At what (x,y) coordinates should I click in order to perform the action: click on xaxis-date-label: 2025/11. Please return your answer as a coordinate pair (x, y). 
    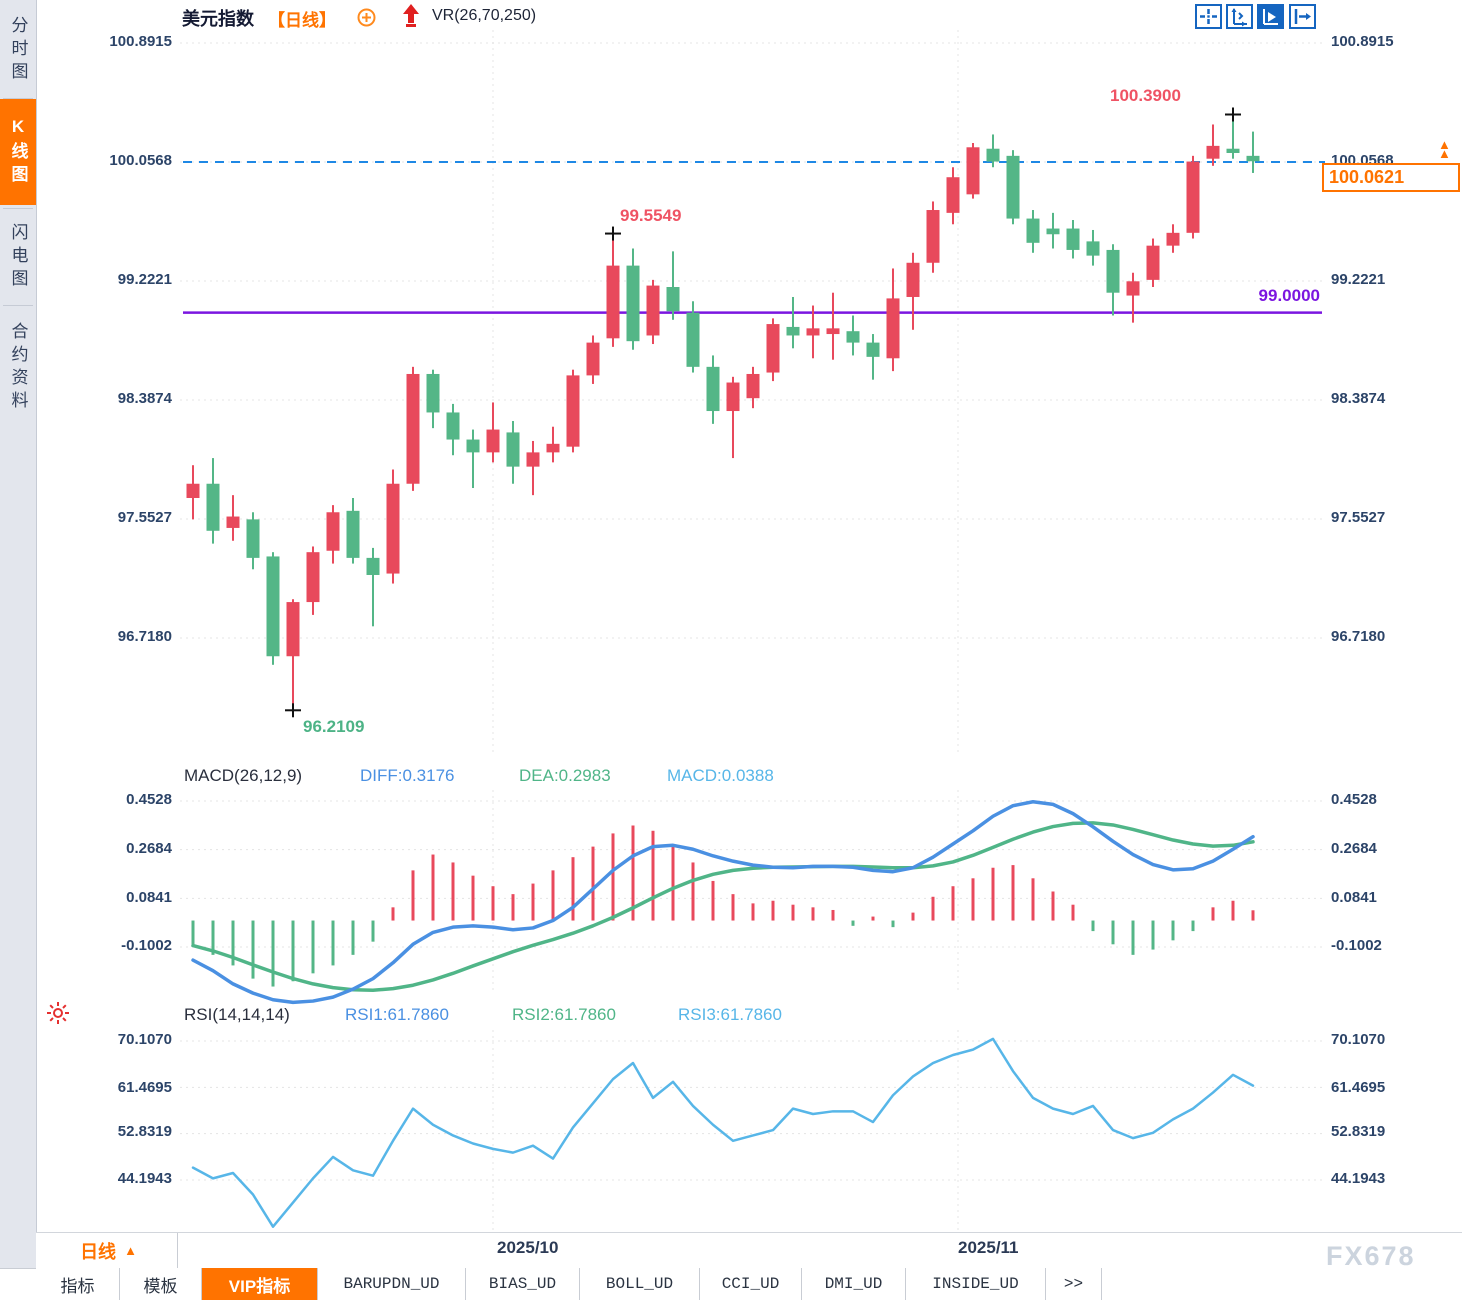
    Looking at the image, I should click on (988, 1247).